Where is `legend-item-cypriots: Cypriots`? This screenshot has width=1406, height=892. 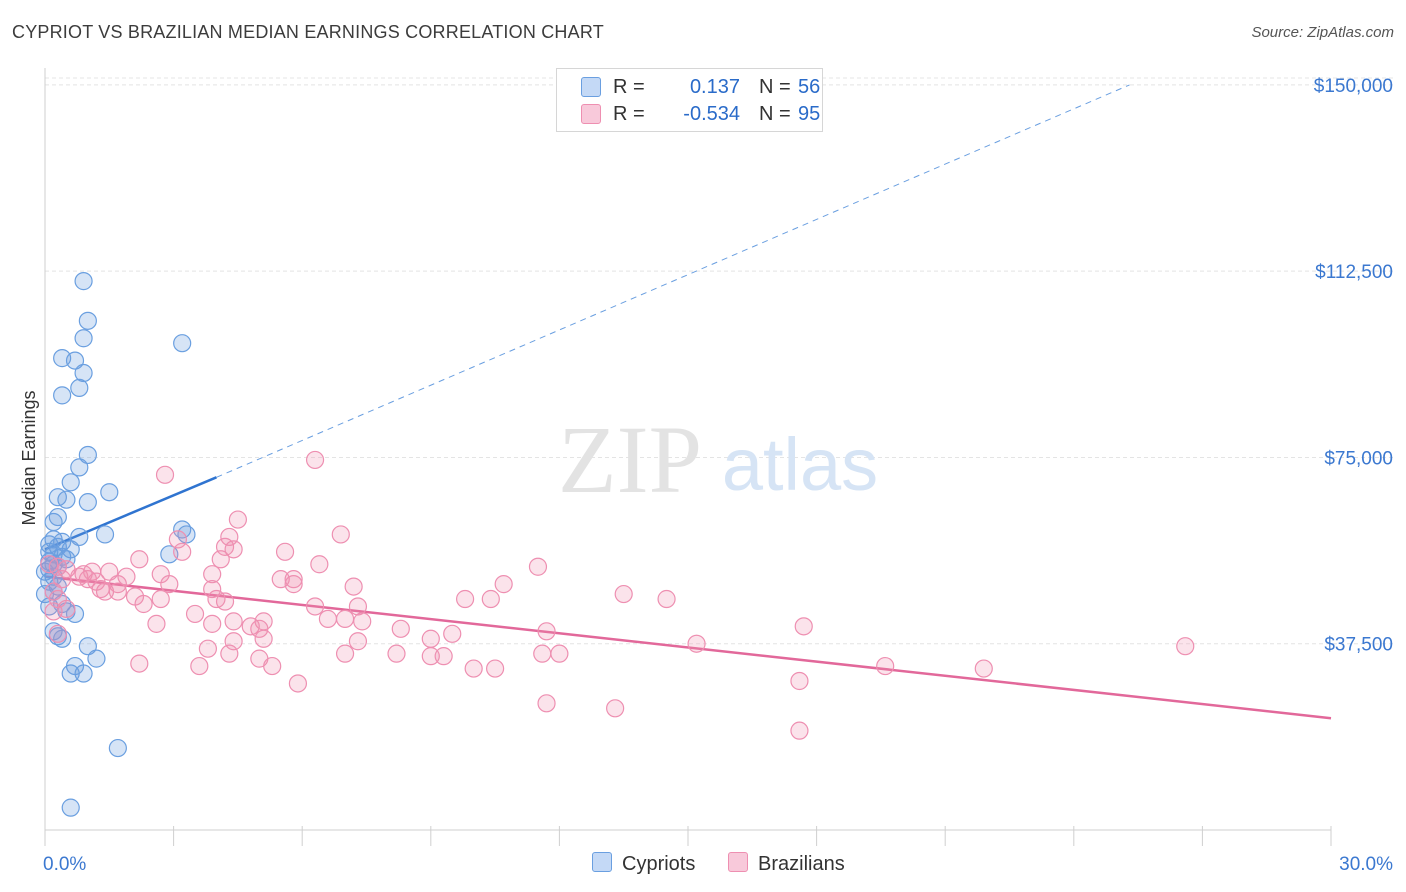 legend-item-cypriots: Cypriots is located at coordinates (643, 864).